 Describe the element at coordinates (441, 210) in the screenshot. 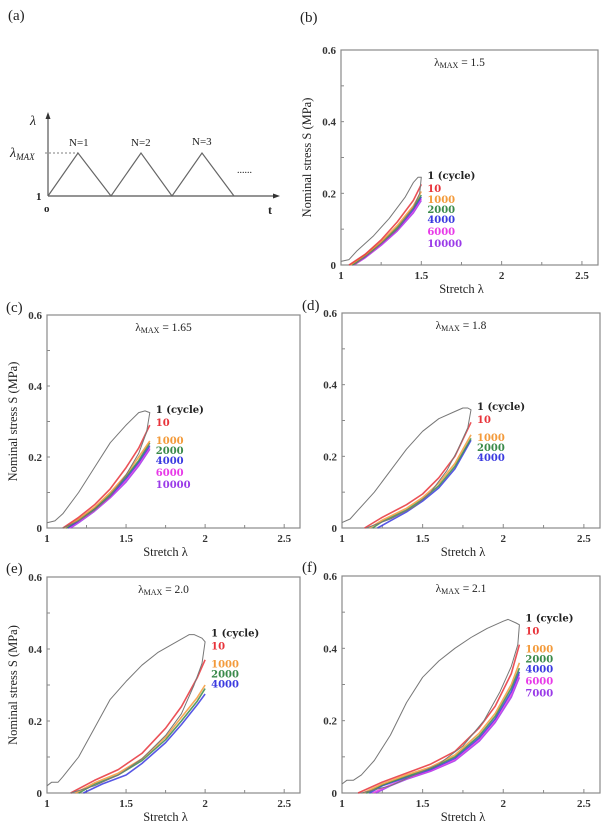

I see `panel-b-legend-2000: 2000` at that location.